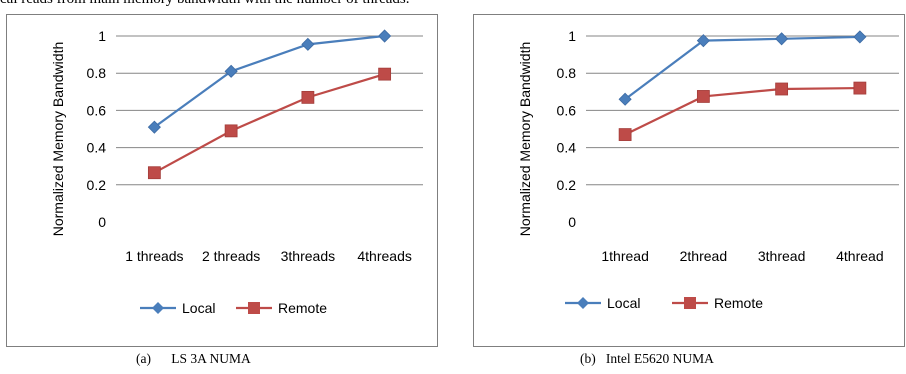 This screenshot has width=906, height=374. What do you see at coordinates (703, 256) in the screenshot?
I see `x-tick-label: 2thread` at bounding box center [703, 256].